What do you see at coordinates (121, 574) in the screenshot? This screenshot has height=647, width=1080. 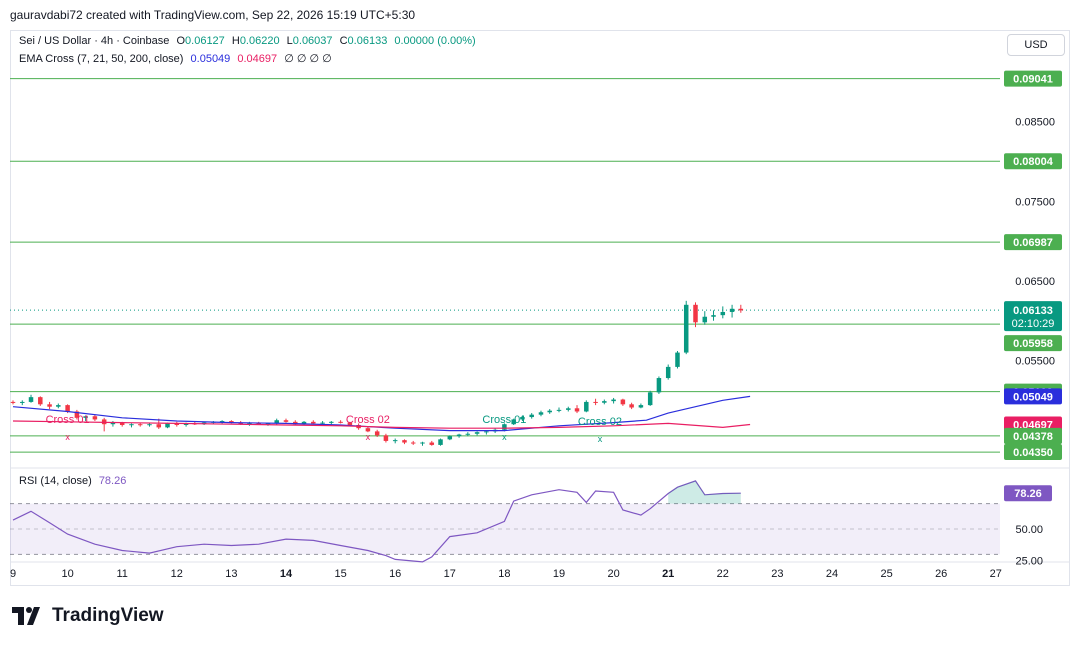 I see `time-axis-tick: 11` at bounding box center [121, 574].